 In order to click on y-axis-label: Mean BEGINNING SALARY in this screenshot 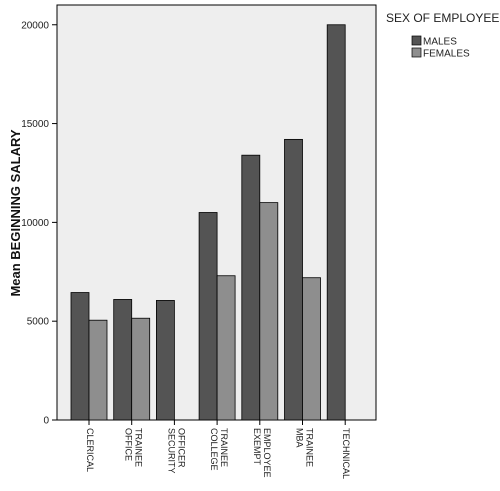, I will do `click(15, 212)`.